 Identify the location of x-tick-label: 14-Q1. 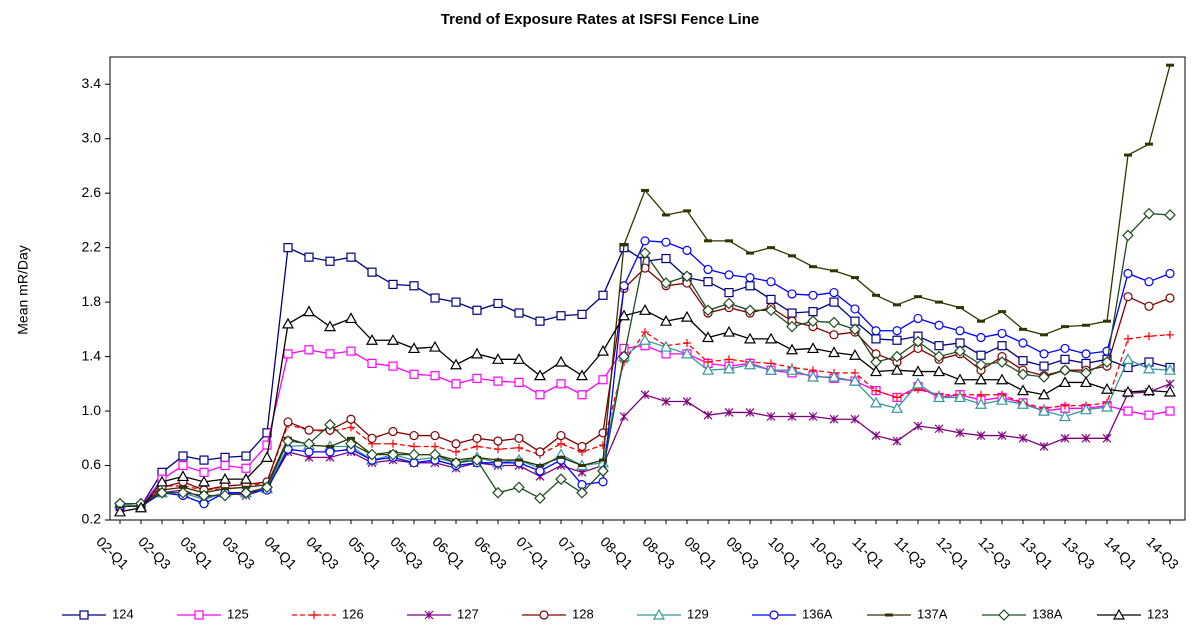
(1120, 552).